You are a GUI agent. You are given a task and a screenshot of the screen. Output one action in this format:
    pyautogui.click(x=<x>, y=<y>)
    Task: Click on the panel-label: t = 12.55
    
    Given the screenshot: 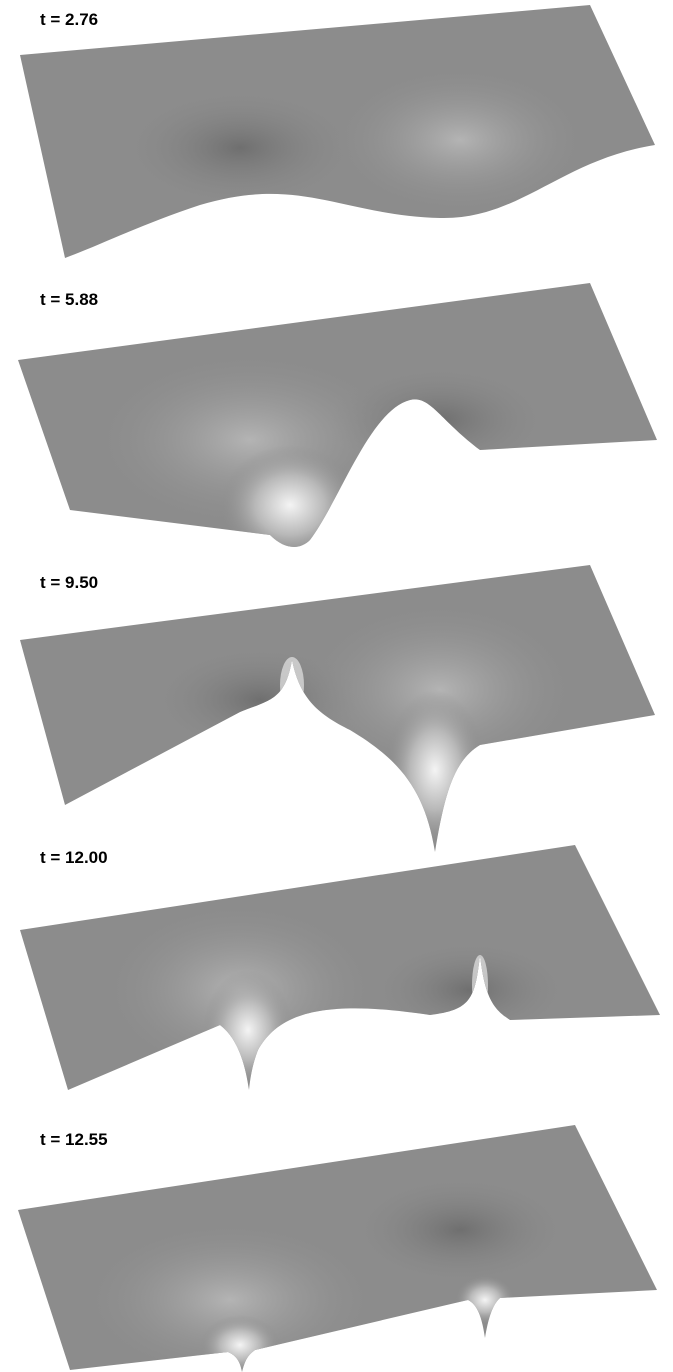 What is the action you would take?
    pyautogui.click(x=74, y=1139)
    